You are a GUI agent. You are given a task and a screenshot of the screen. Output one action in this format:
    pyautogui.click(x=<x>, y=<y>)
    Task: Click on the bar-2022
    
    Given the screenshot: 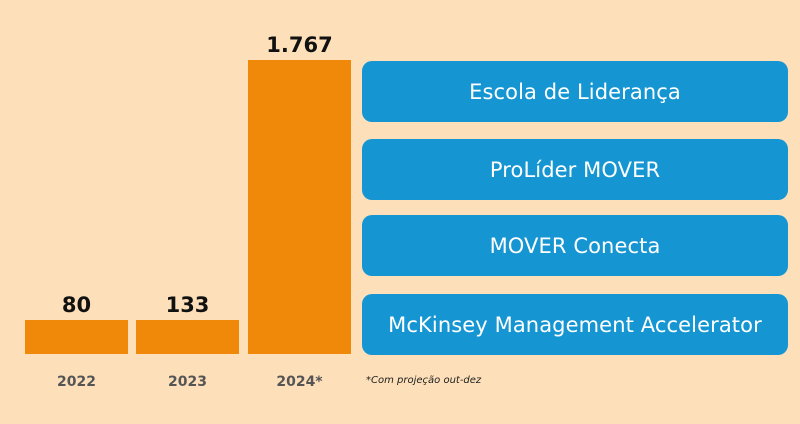 What is the action you would take?
    pyautogui.click(x=76, y=337)
    